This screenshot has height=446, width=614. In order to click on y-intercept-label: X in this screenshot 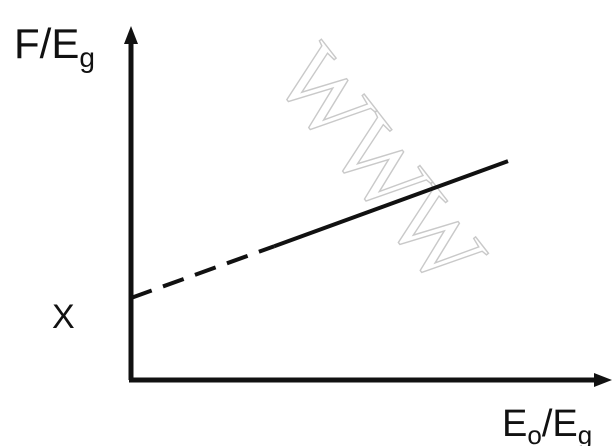, I will do `click(63, 317)`.